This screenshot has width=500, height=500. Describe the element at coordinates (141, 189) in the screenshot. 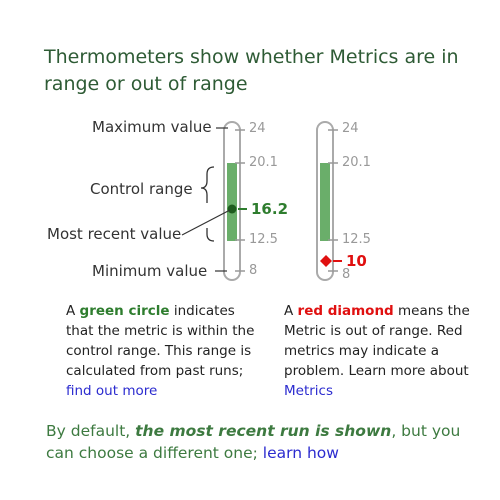

I see `control-range-label: Control range` at that location.